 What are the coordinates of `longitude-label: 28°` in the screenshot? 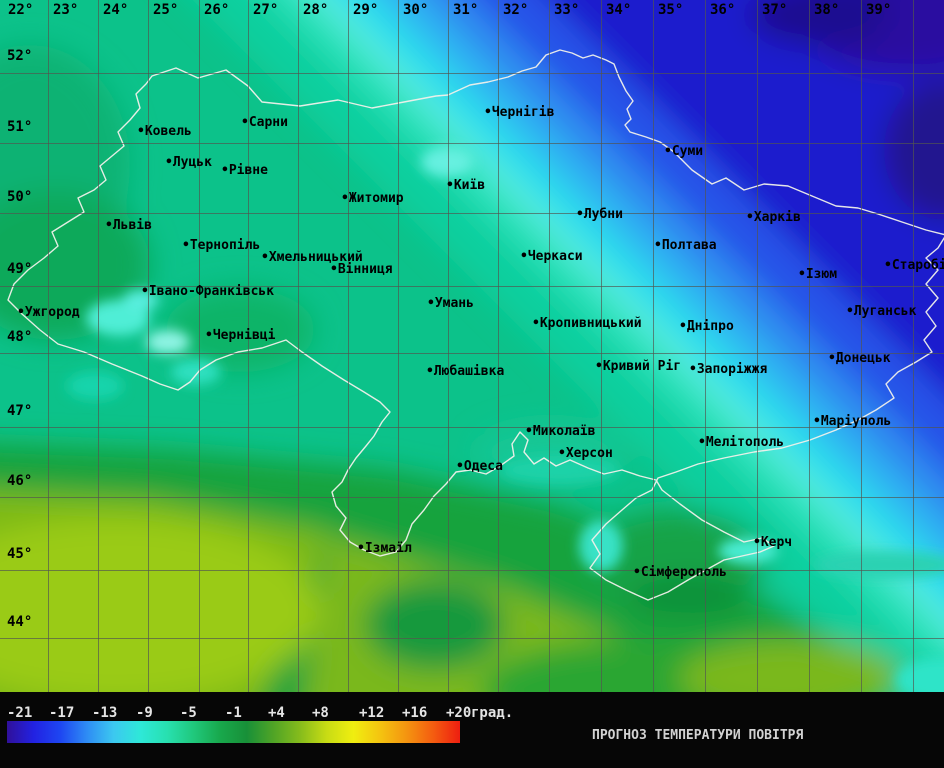 It's located at (316, 10).